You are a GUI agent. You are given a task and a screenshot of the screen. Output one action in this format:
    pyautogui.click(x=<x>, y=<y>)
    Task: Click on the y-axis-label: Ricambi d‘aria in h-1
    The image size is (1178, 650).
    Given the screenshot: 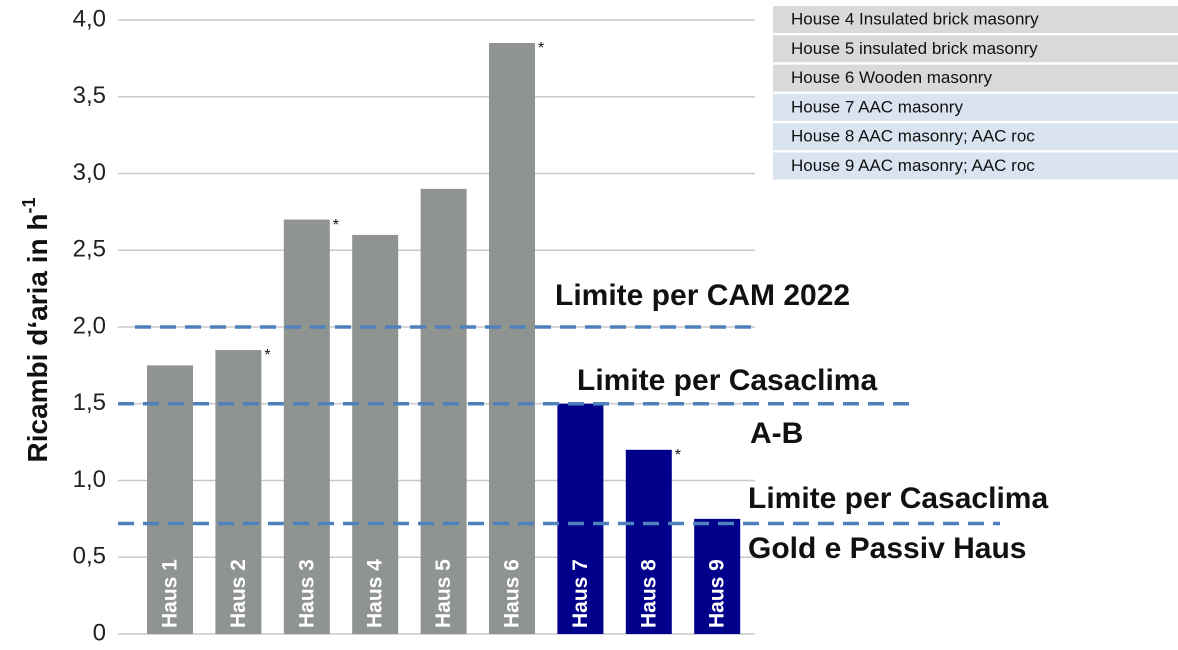 What is the action you would take?
    pyautogui.click(x=36, y=330)
    